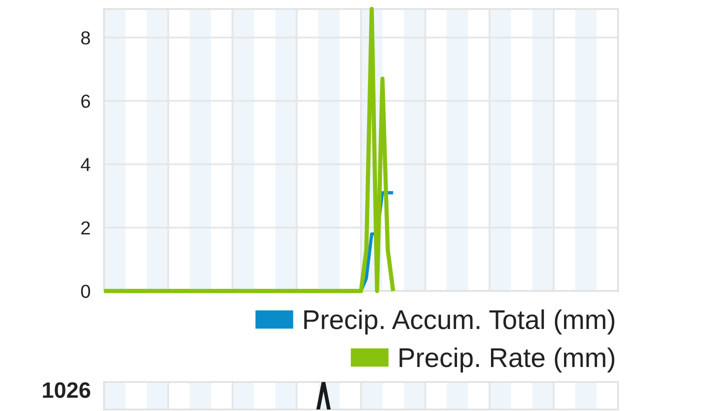 The height and width of the screenshot is (411, 720). What do you see at coordinates (459, 322) in the screenshot?
I see `legend-label: Precip. Accum. Total (mm)` at bounding box center [459, 322].